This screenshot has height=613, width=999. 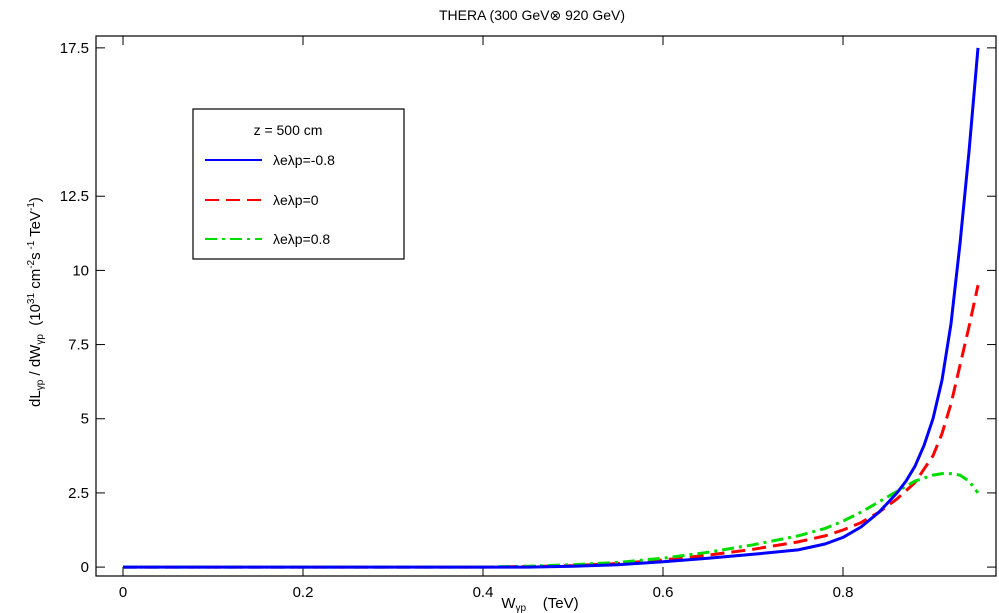 I want to click on y-tick-label: 12.5, so click(x=74, y=196).